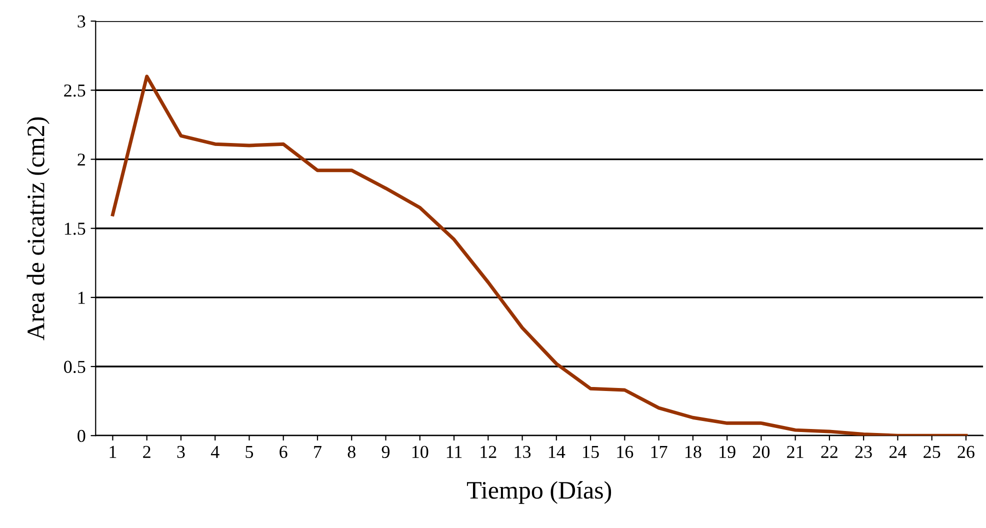 This screenshot has height=528, width=986. I want to click on x-tick-label: 20, so click(761, 452).